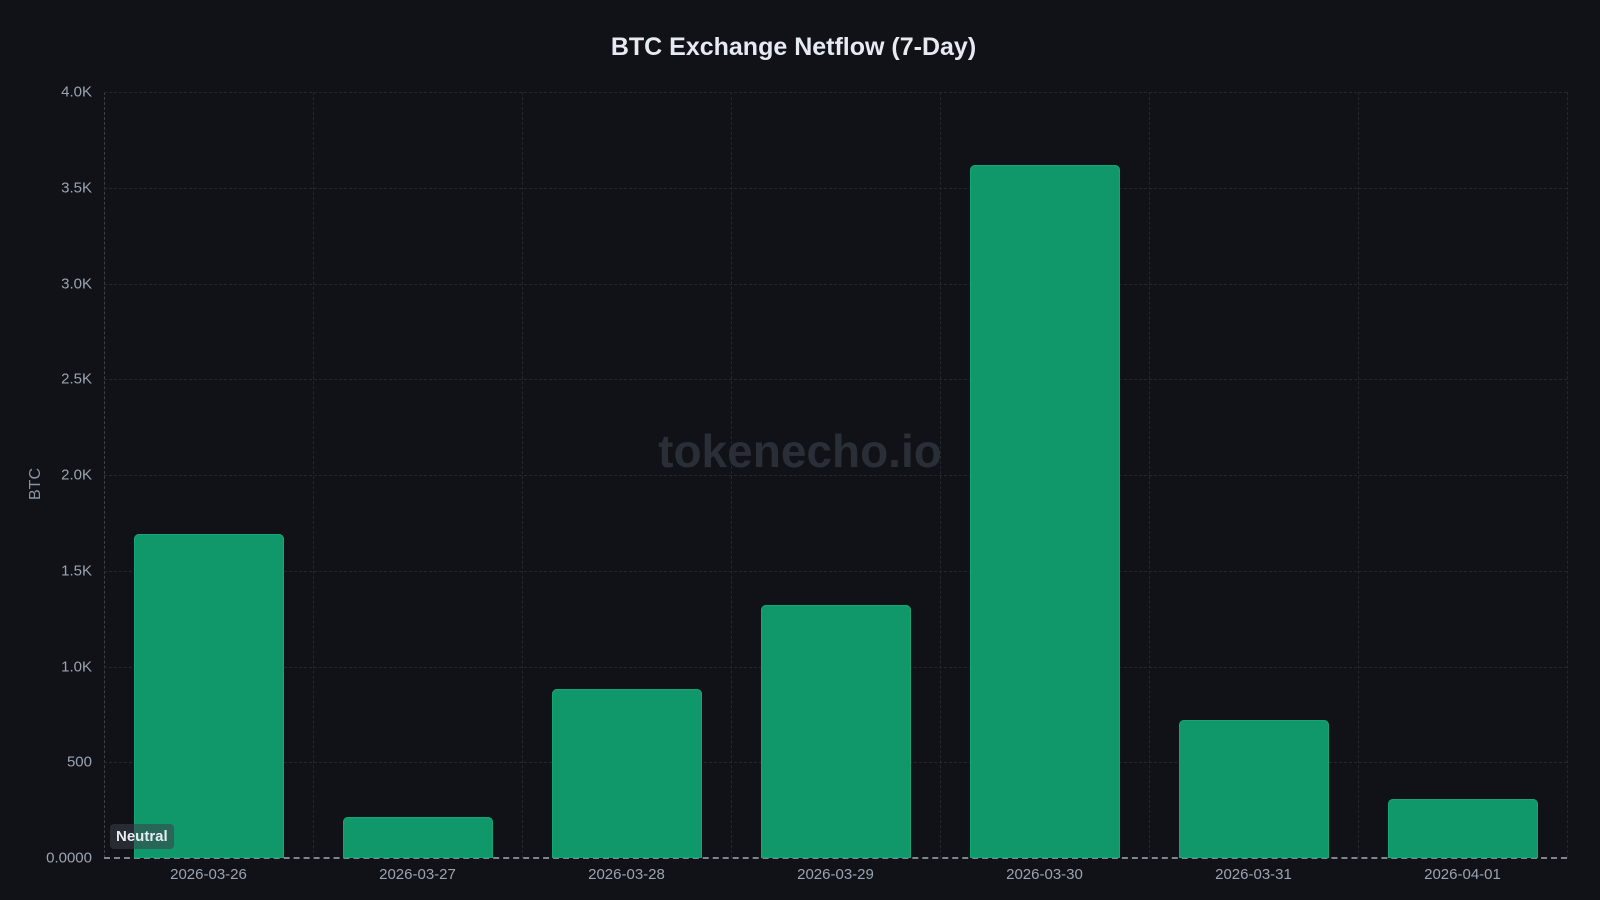 The image size is (1600, 900). What do you see at coordinates (76, 379) in the screenshot?
I see `y-tick-label: 2.5K` at bounding box center [76, 379].